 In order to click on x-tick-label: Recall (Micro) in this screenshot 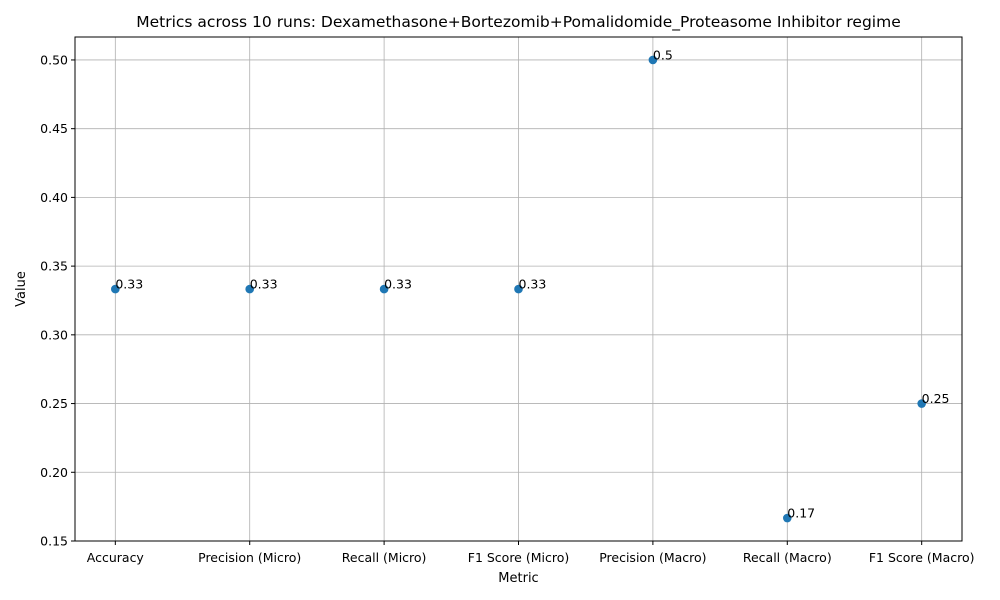, I will do `click(384, 557)`.